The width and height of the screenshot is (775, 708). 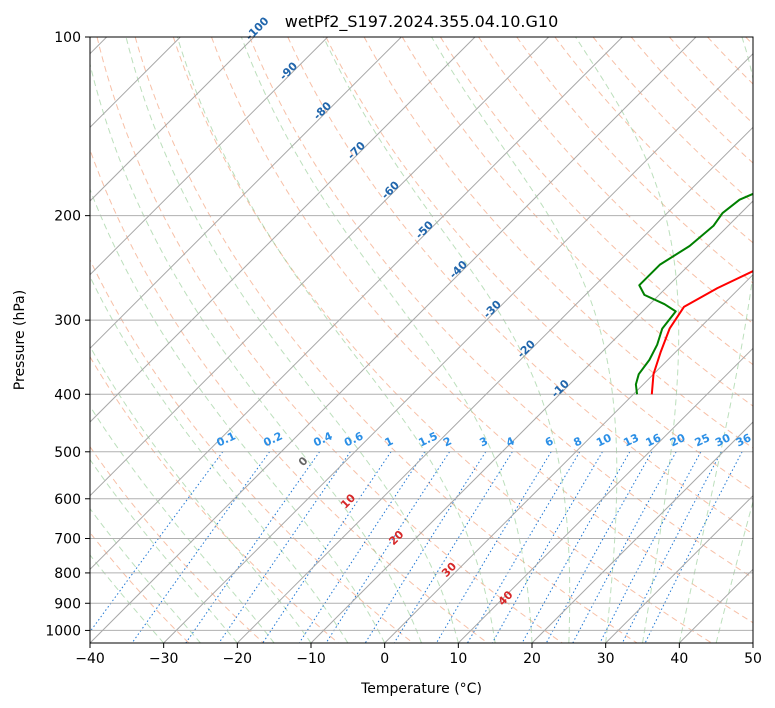 I want to click on isotherm-label: -50, so click(x=424, y=229).